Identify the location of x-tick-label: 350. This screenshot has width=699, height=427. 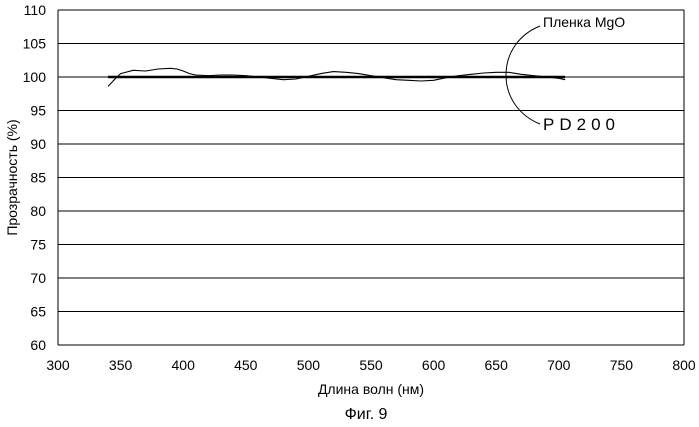
(121, 365).